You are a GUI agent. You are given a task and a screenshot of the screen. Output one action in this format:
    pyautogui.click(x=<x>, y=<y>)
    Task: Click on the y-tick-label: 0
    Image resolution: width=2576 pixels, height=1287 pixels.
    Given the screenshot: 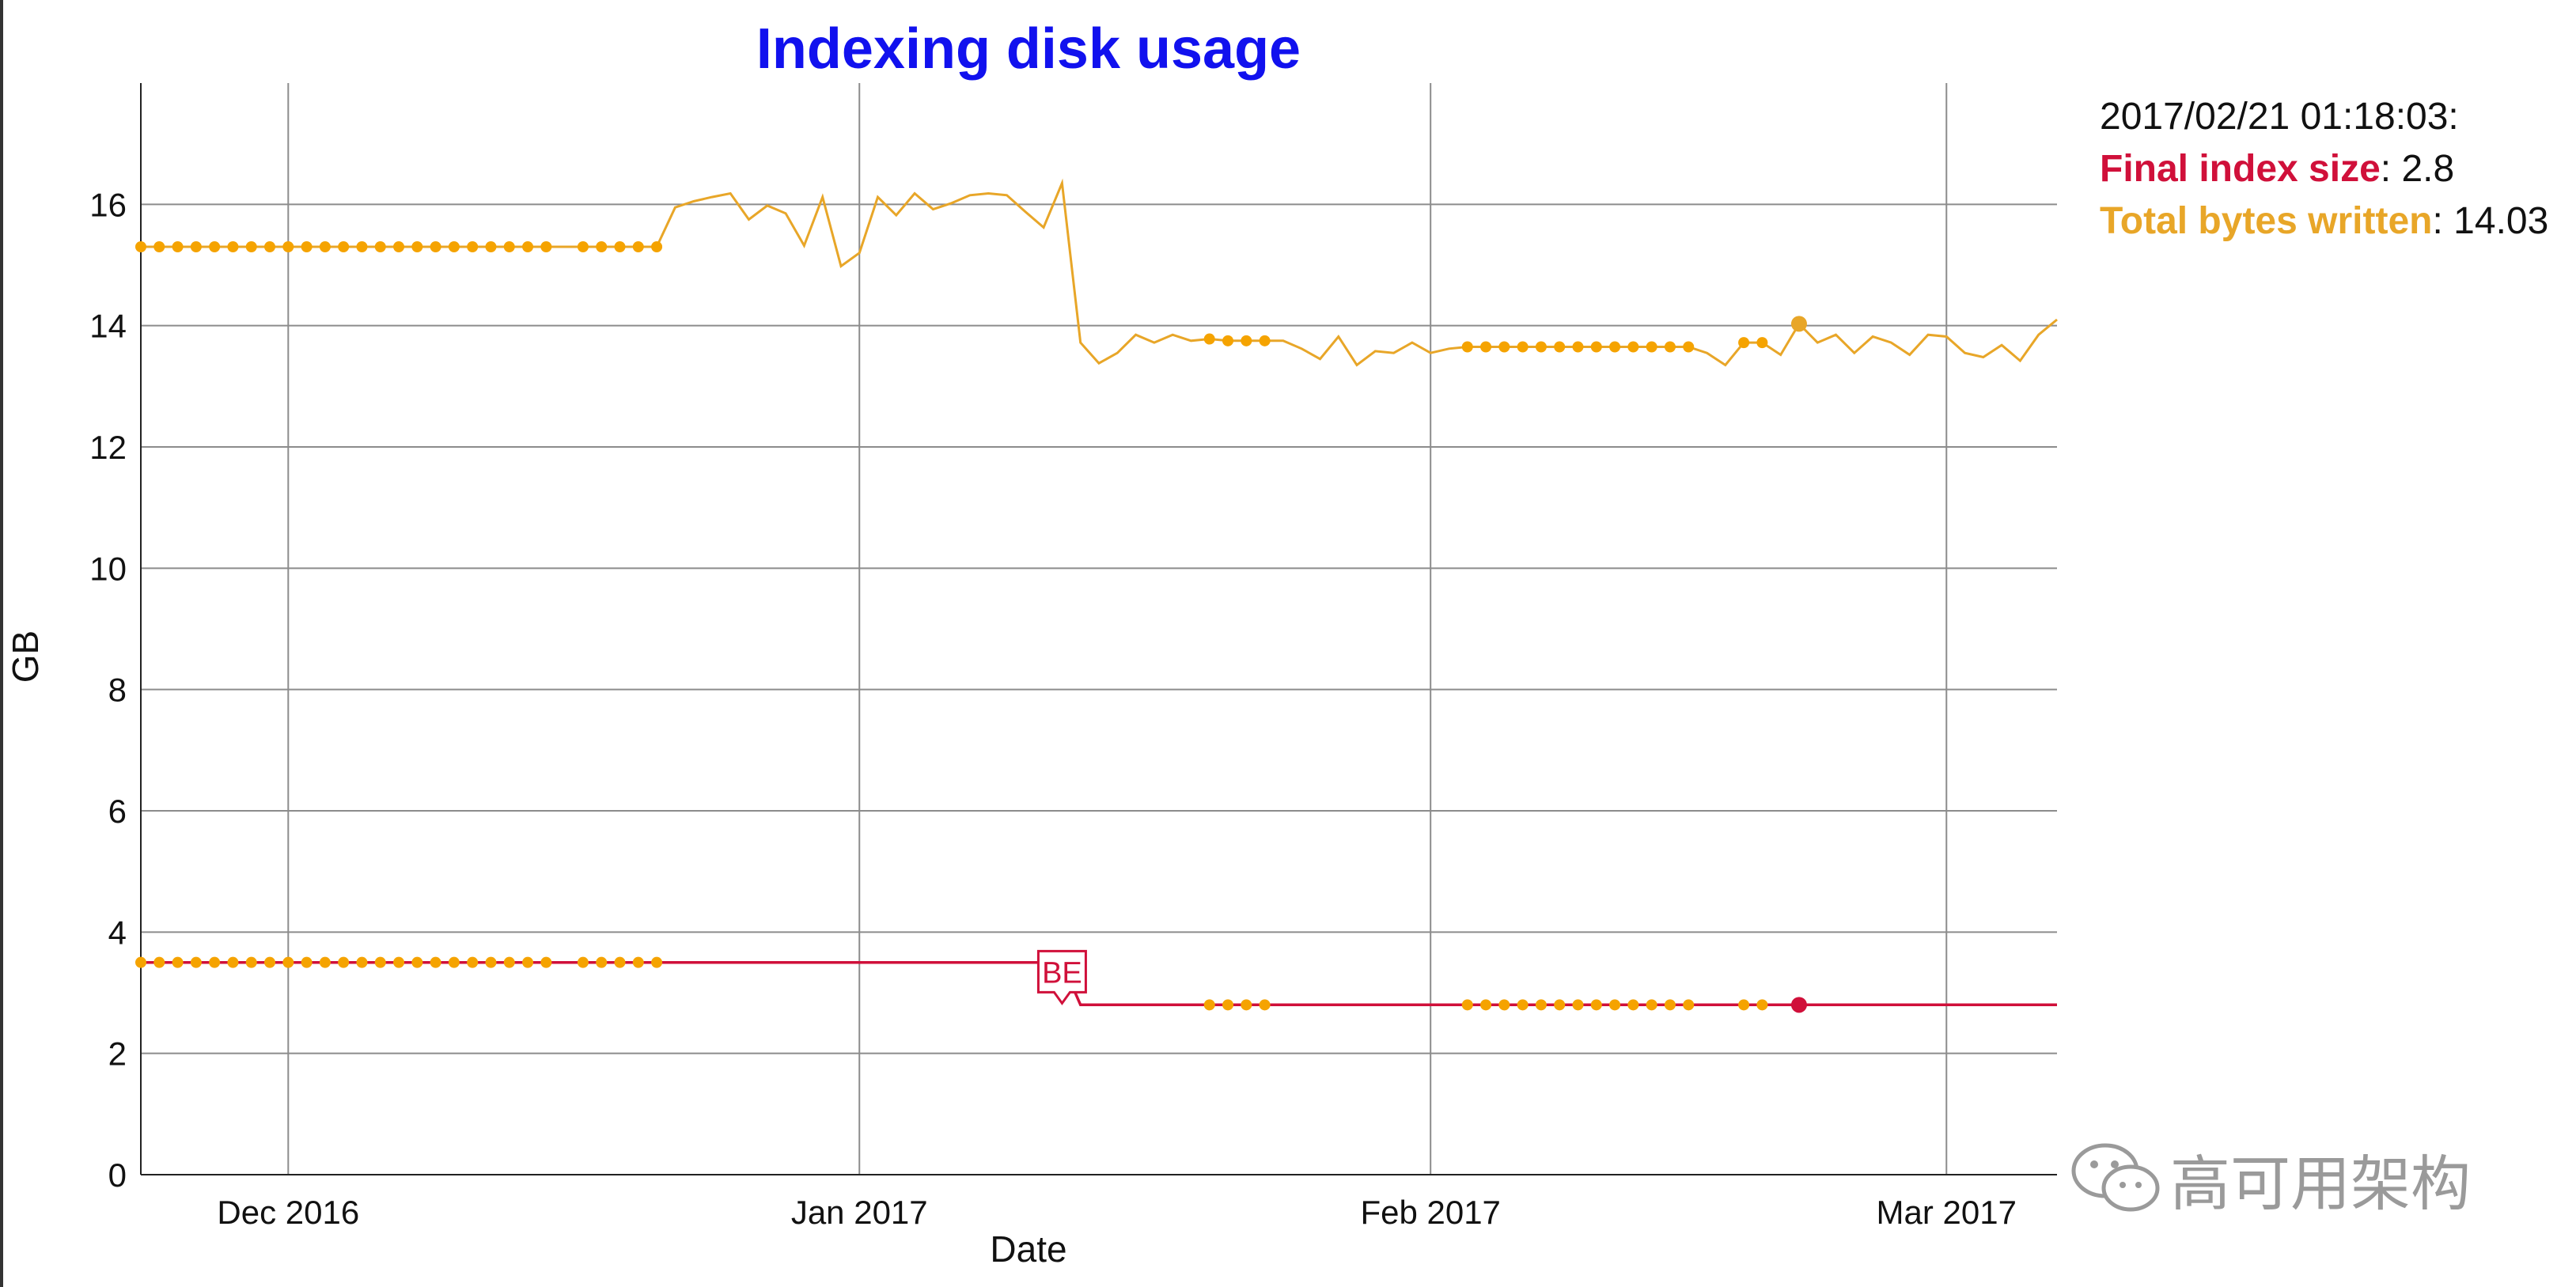 What is the action you would take?
    pyautogui.click(x=117, y=1175)
    